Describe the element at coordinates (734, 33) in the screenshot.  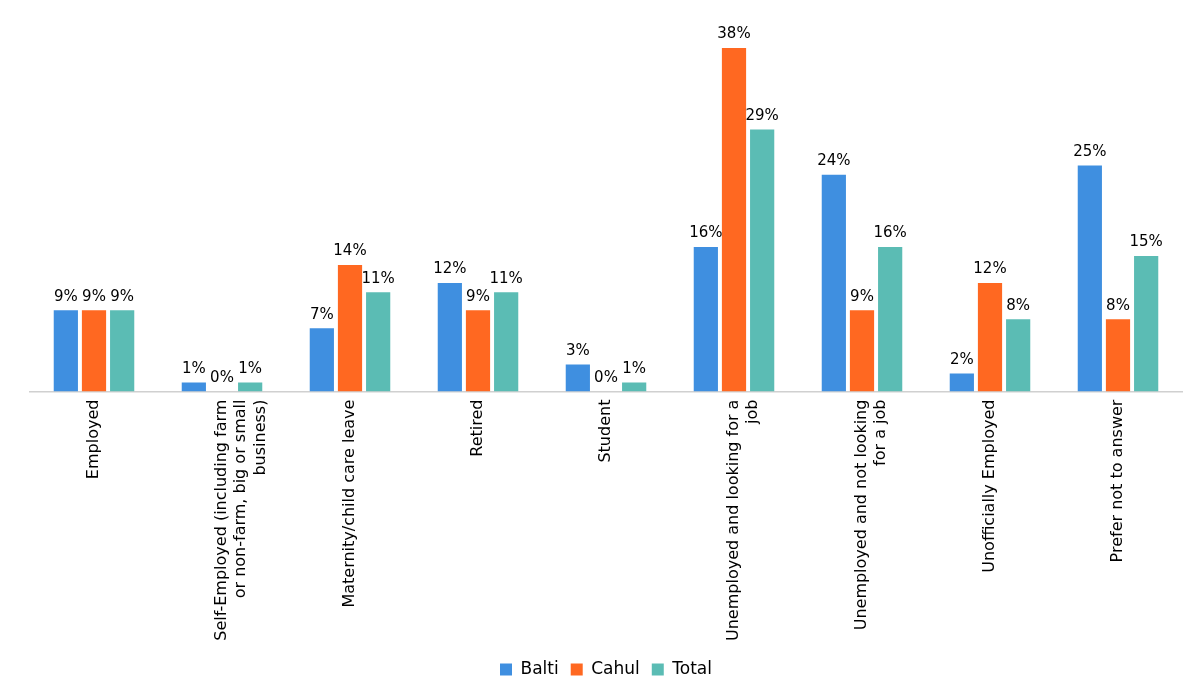
I see `data-label: 38%` at that location.